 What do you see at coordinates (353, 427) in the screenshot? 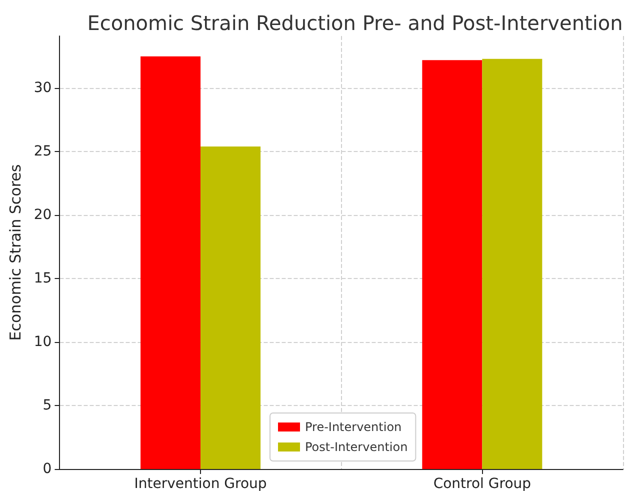
I see `legend-label: Pre-Intervention` at bounding box center [353, 427].